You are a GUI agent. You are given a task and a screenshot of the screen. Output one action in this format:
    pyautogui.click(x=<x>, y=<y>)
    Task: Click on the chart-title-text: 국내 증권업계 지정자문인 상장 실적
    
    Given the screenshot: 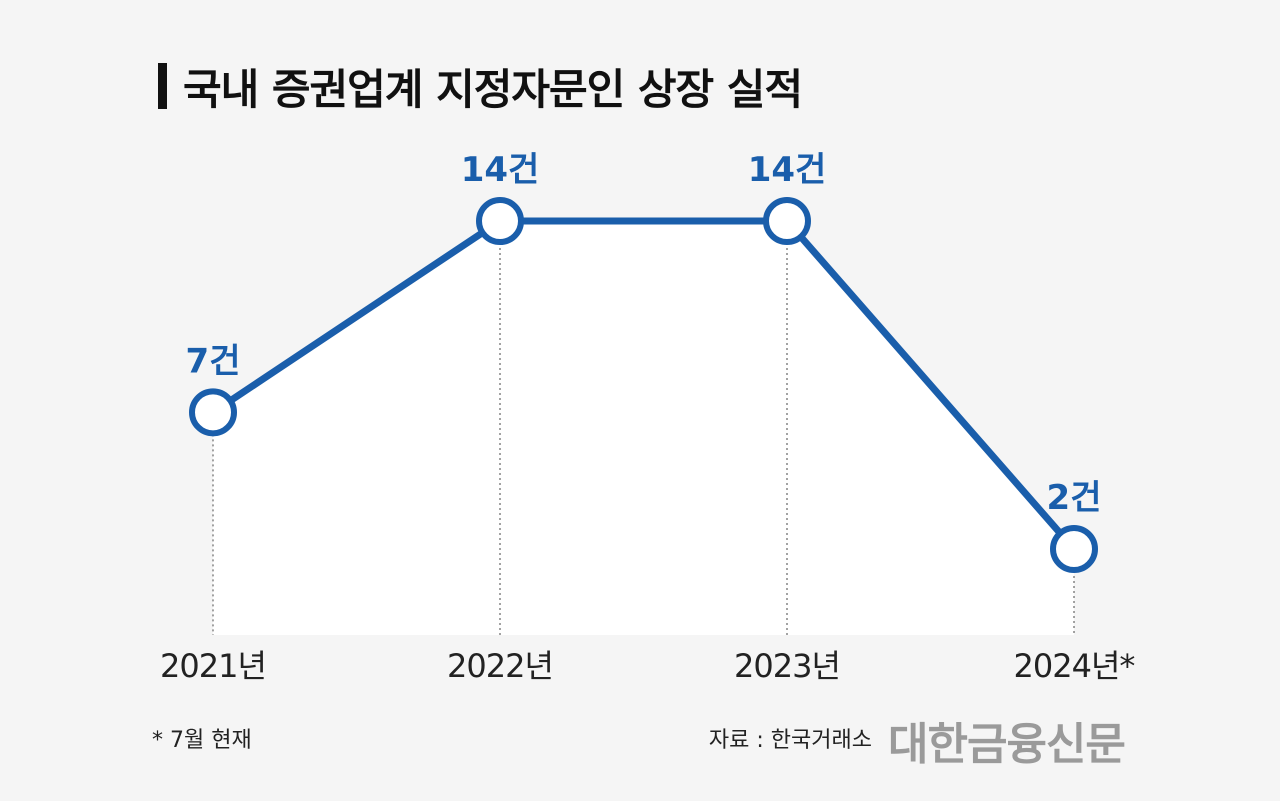 What is the action you would take?
    pyautogui.click(x=493, y=89)
    